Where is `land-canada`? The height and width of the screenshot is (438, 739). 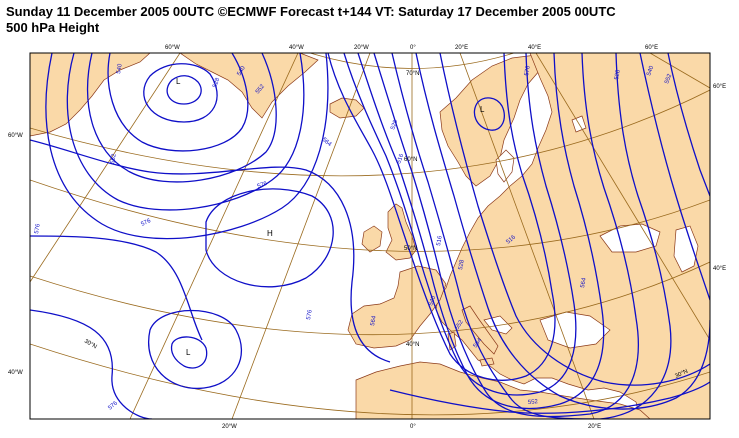 land-canada is located at coordinates (90, 95).